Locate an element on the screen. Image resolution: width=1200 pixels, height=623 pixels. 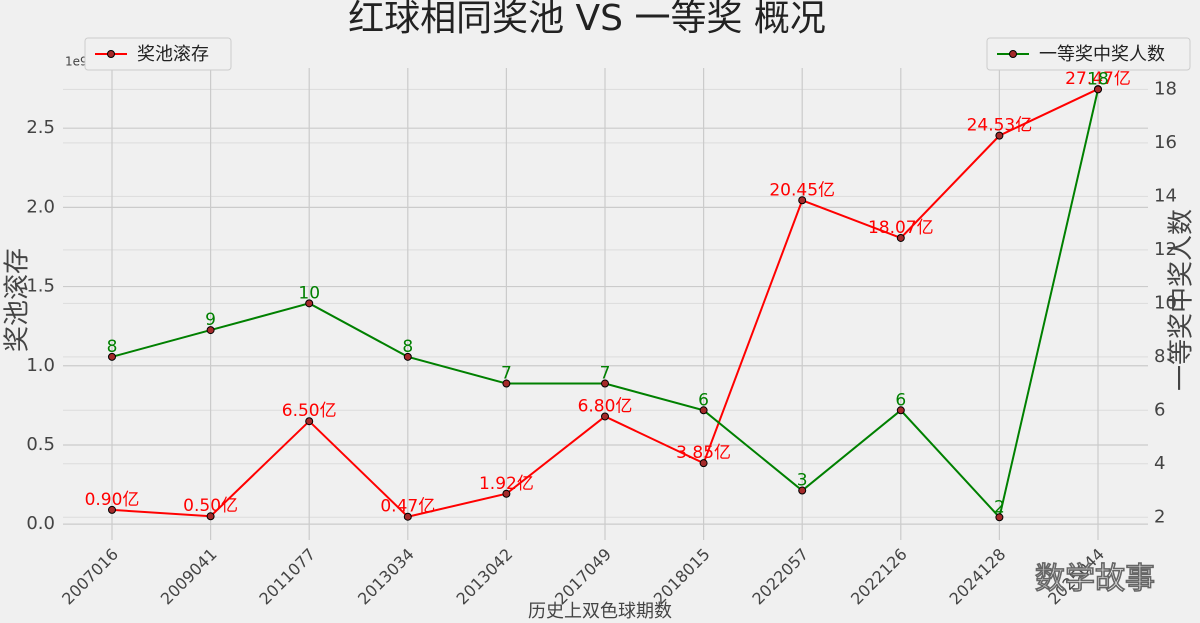
data-label: 6.80亿 is located at coordinates (605, 406).